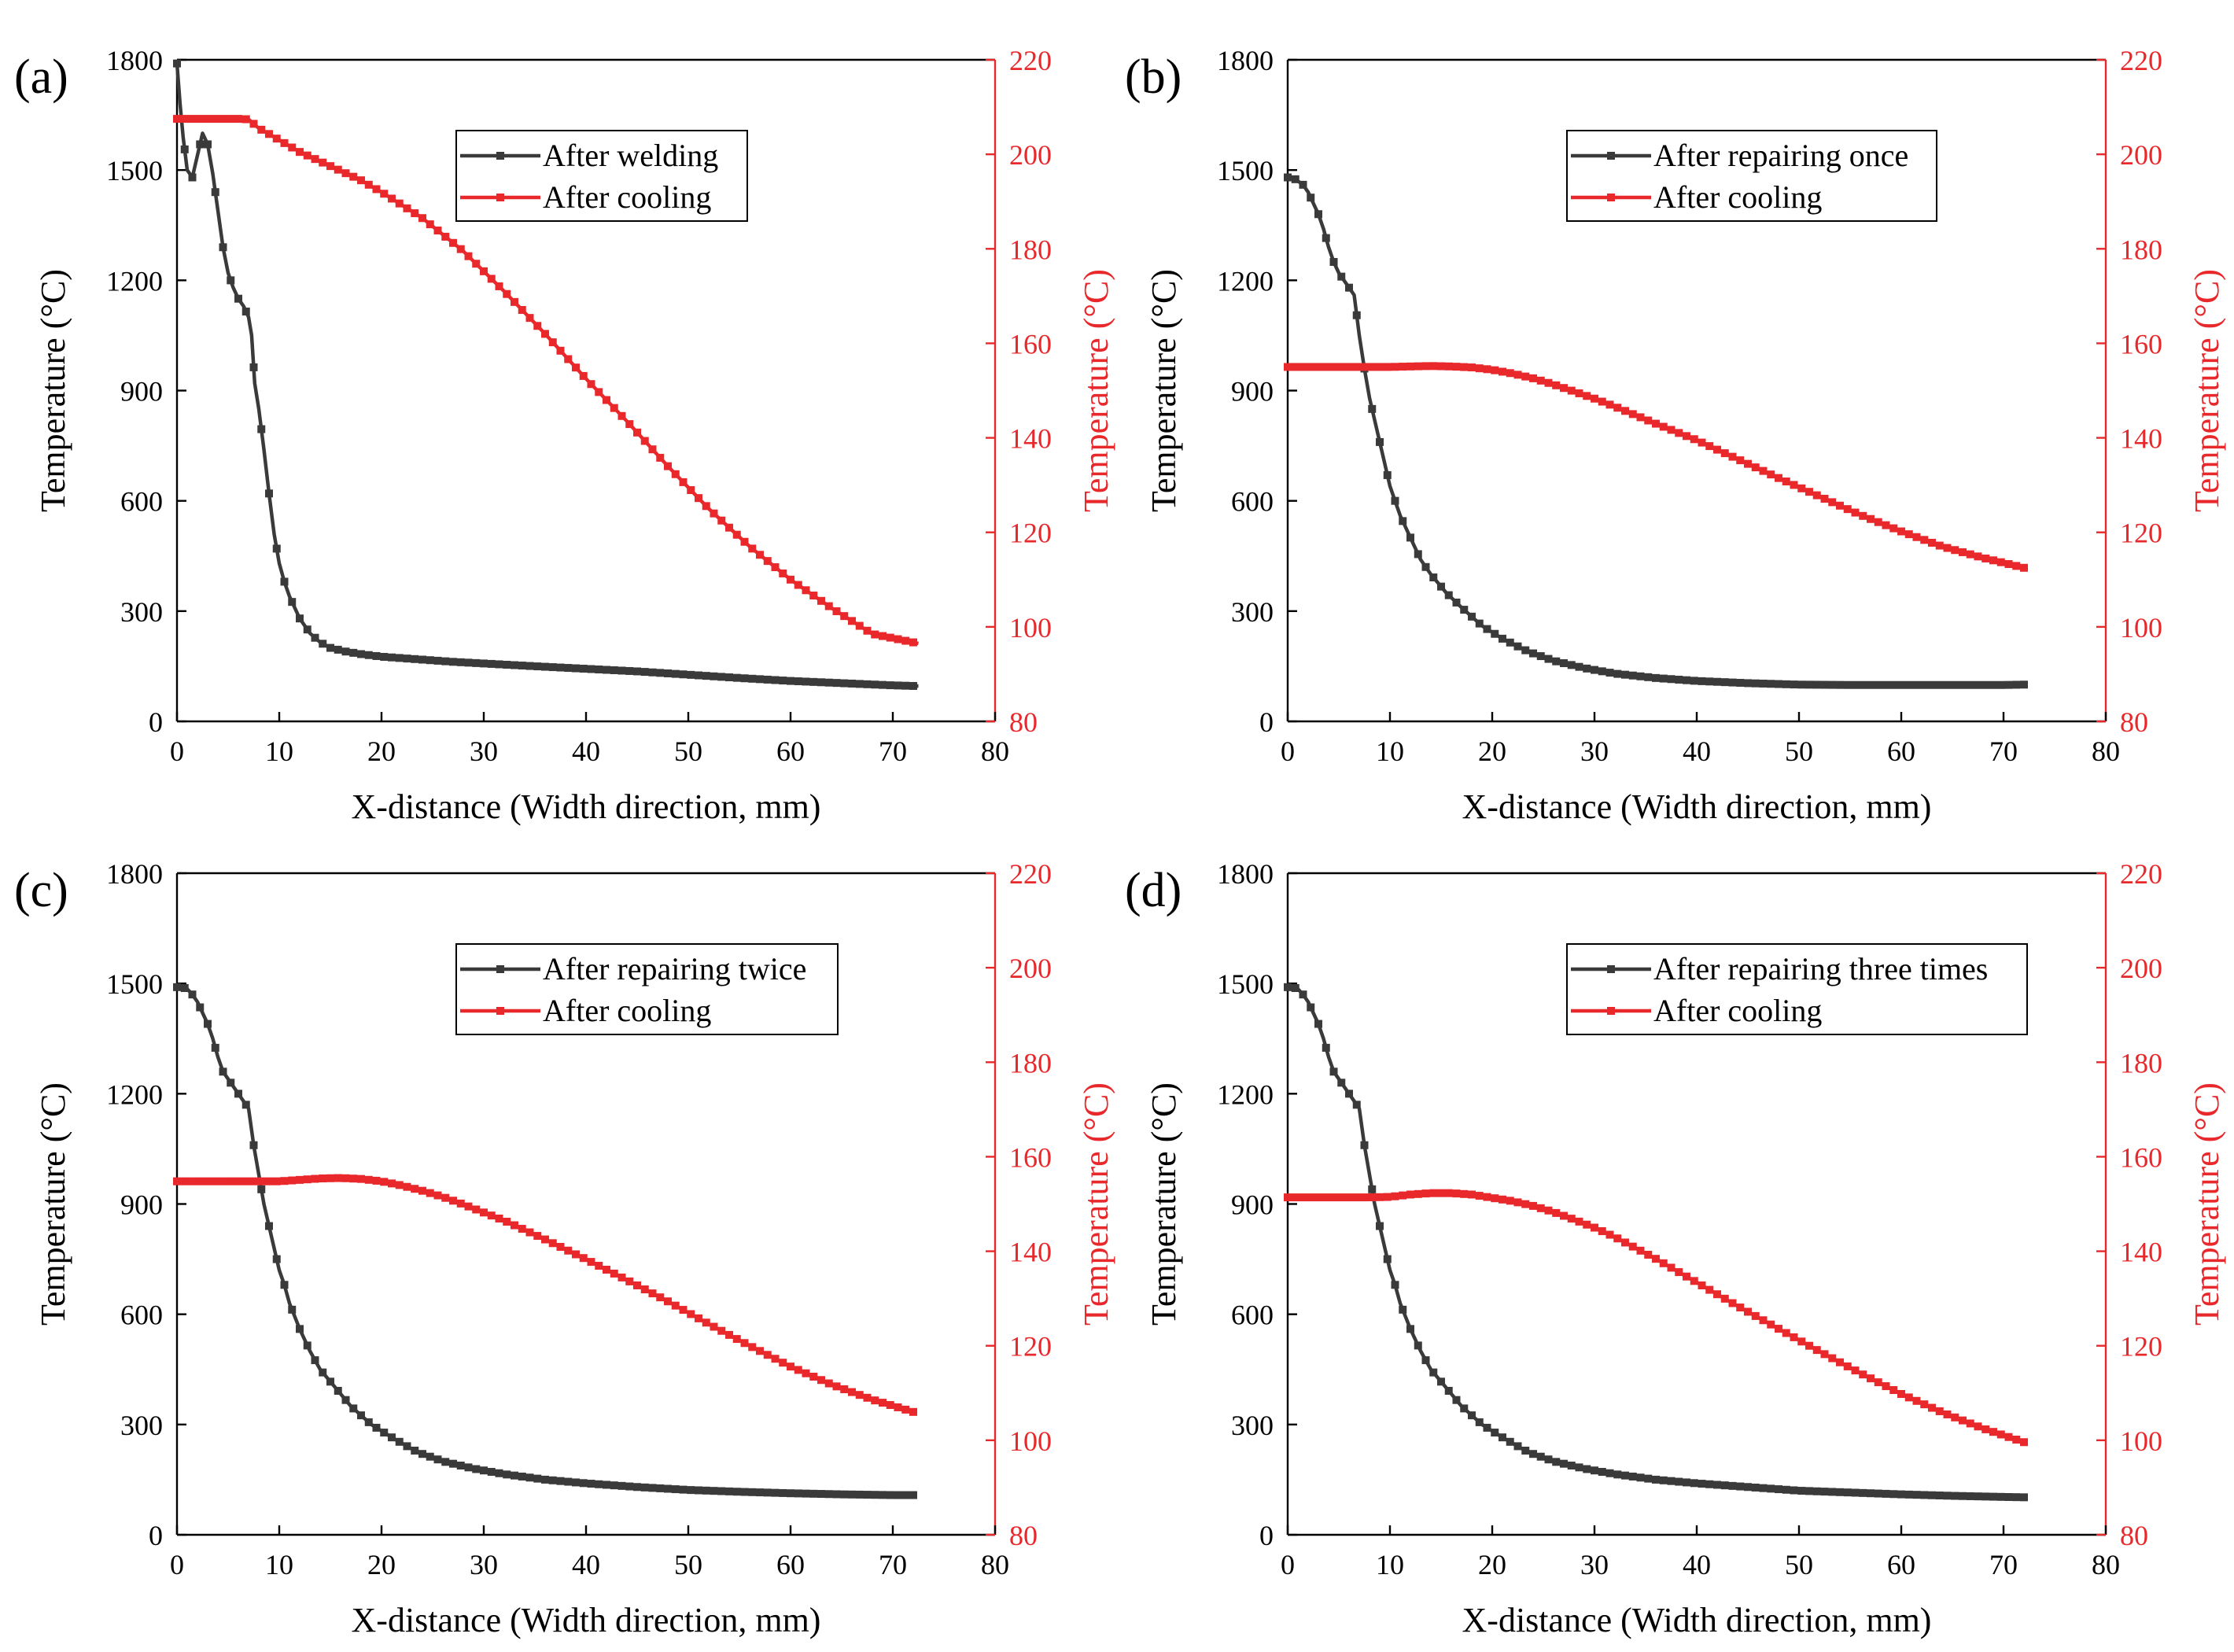  What do you see at coordinates (893, 1564) in the screenshot?
I see `x-tick-label: 70` at bounding box center [893, 1564].